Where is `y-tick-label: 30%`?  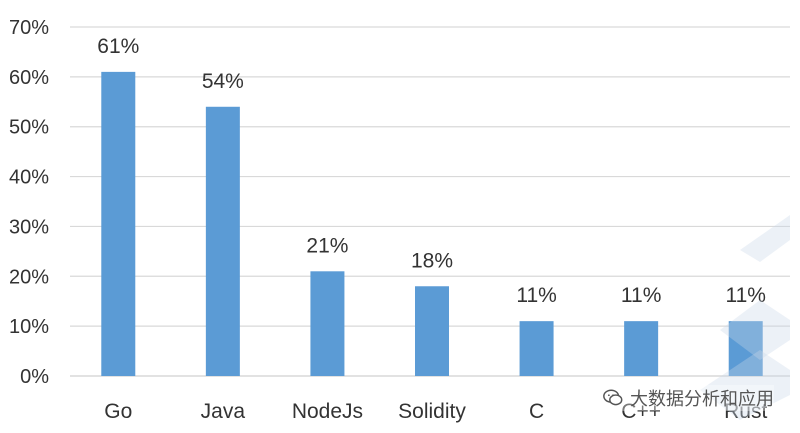
y-tick-label: 30% is located at coordinates (29, 227).